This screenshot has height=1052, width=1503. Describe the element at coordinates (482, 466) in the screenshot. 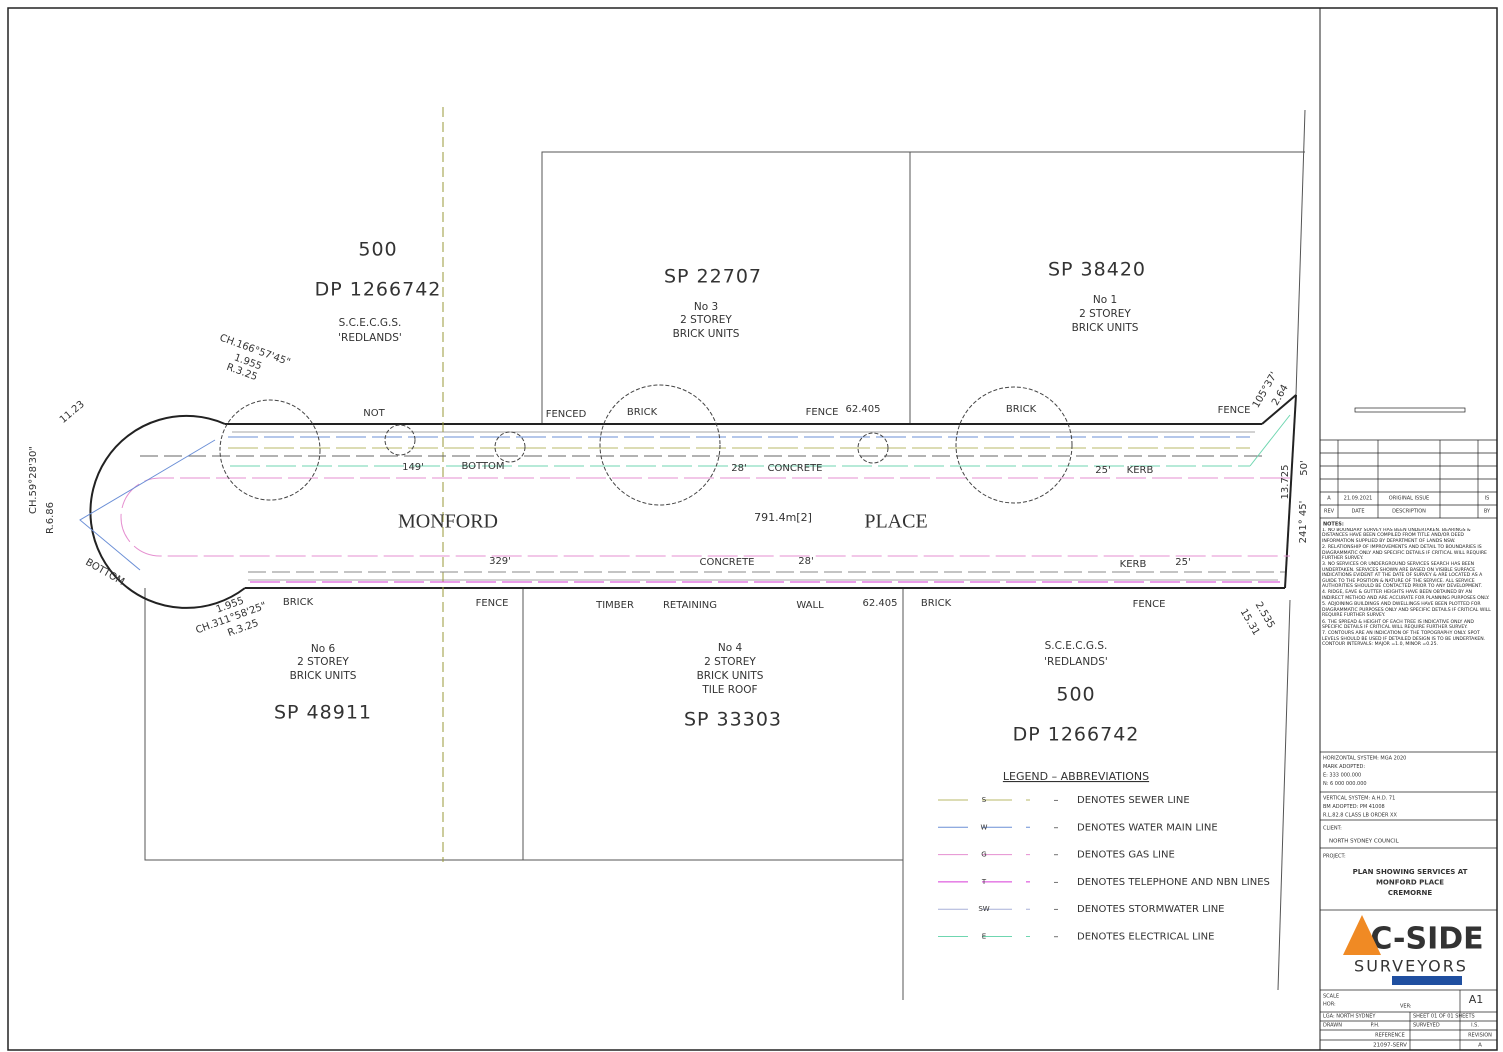

I see `annotation: BOTTOM` at that location.